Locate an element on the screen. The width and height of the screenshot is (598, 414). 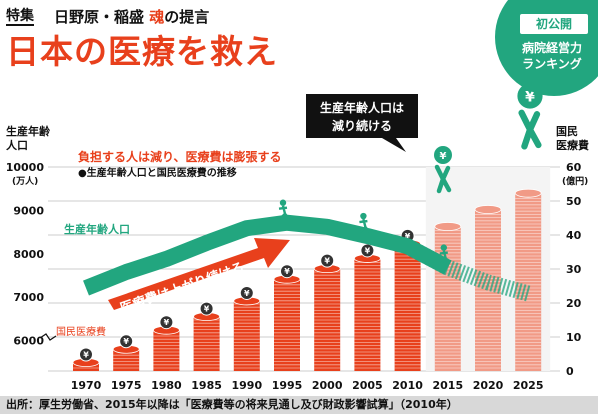
x-tick-label: 1990 is located at coordinates (246, 385).